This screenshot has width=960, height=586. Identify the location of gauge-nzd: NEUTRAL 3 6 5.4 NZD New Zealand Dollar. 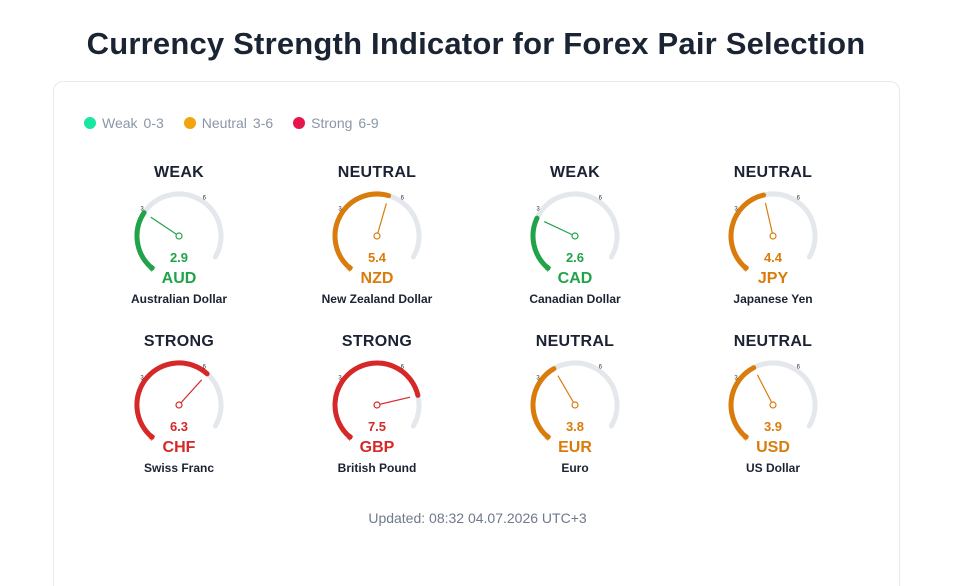
(377, 244).